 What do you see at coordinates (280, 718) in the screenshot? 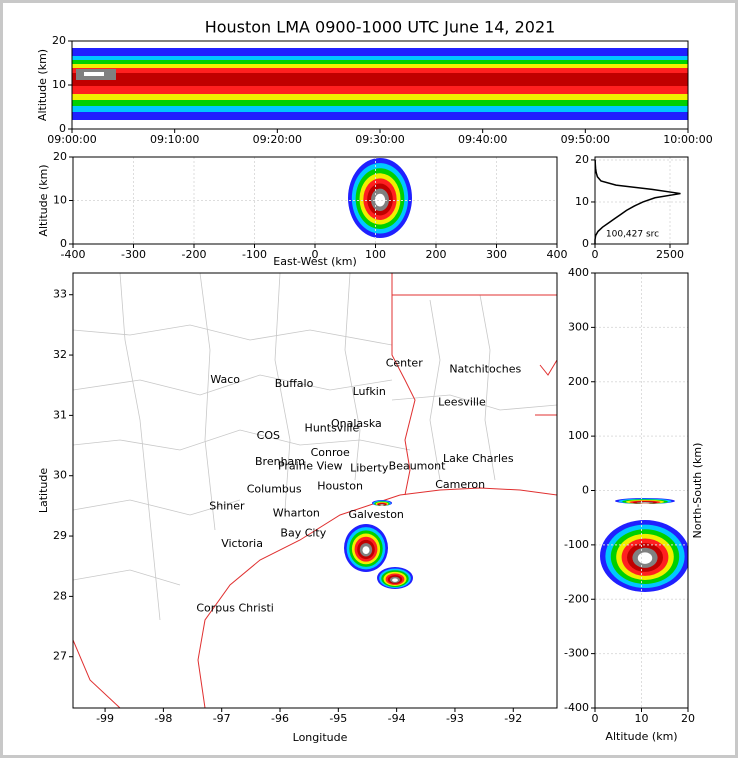
I see `x-tick-label: -96` at bounding box center [280, 718].